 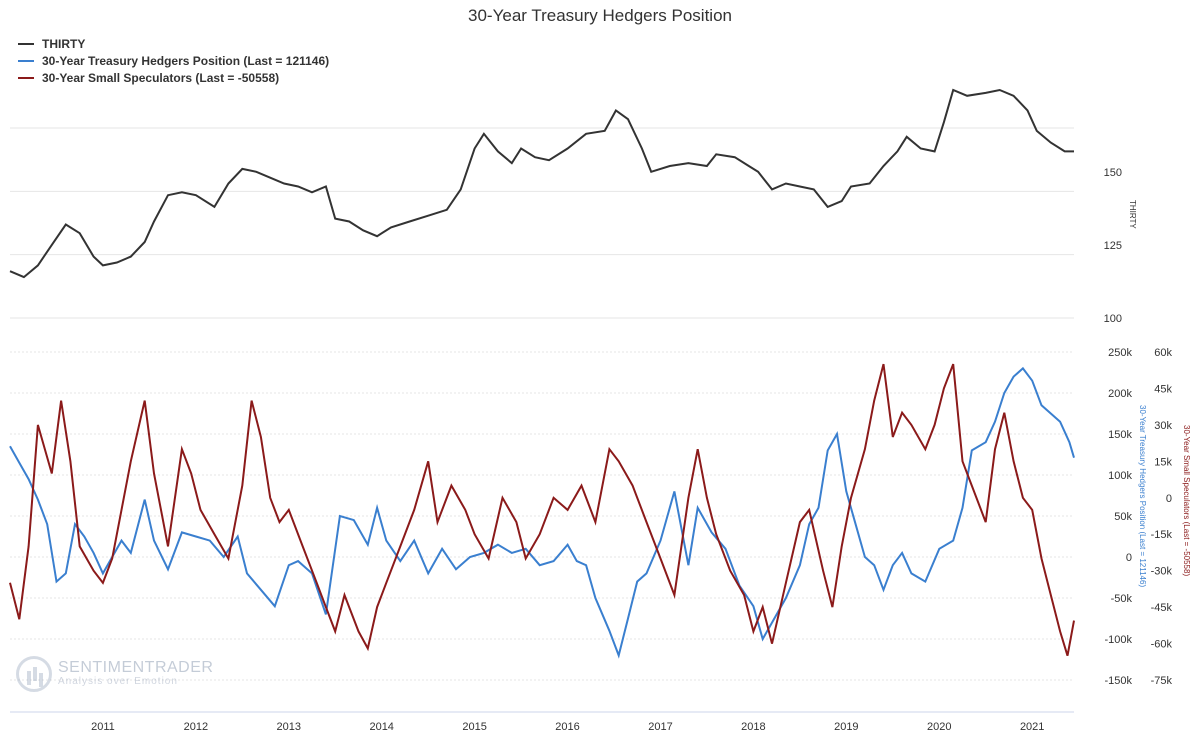 I want to click on x-tick-label: 2021, so click(x=1032, y=727).